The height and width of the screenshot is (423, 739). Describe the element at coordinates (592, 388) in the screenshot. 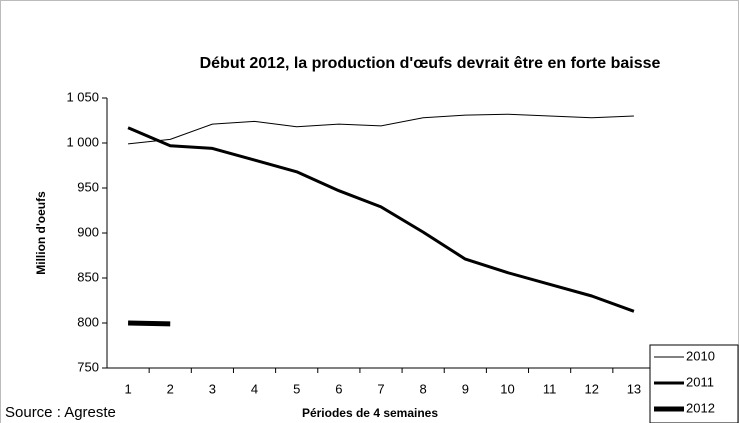

I see `x-tick-label: 12` at that location.